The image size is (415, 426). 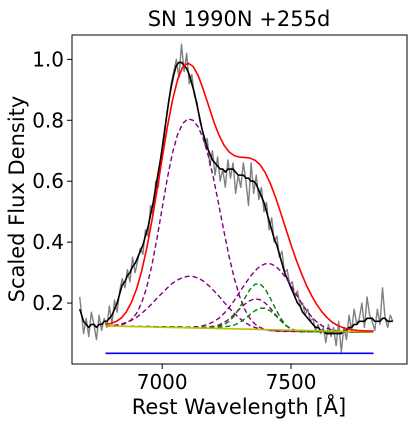 I want to click on y-tick-label: 1.0, so click(x=48, y=59).